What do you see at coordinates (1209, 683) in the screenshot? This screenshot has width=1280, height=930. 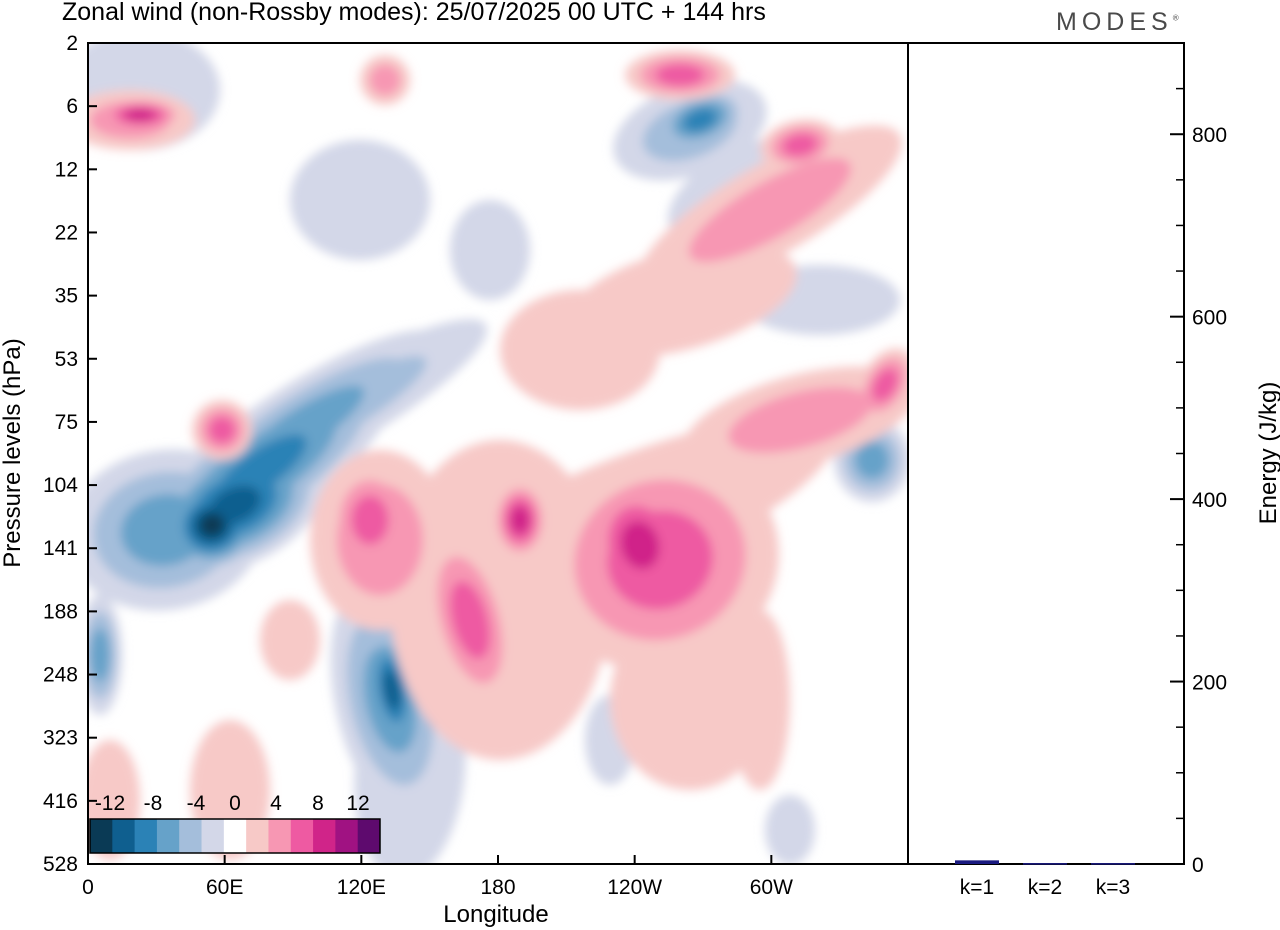 I see `energy-tick-label: 200` at bounding box center [1209, 683].